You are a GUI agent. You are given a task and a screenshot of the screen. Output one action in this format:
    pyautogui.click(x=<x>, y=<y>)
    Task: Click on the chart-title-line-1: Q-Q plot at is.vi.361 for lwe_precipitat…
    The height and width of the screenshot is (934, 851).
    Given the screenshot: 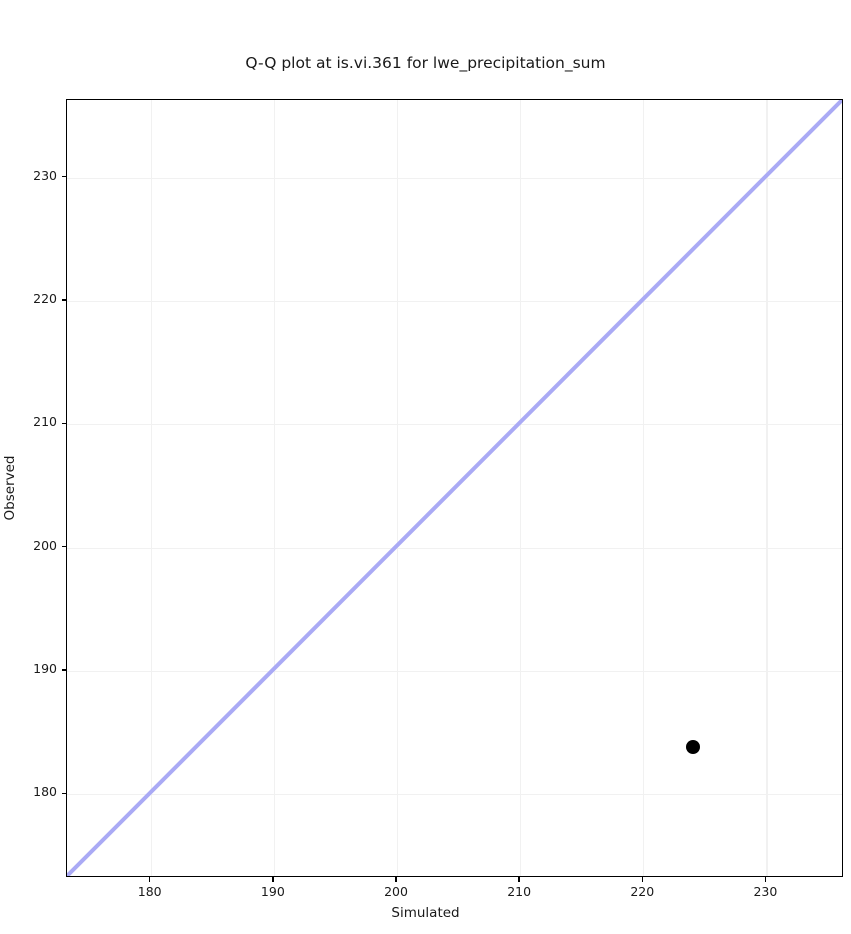 What is the action you would take?
    pyautogui.click(x=425, y=63)
    